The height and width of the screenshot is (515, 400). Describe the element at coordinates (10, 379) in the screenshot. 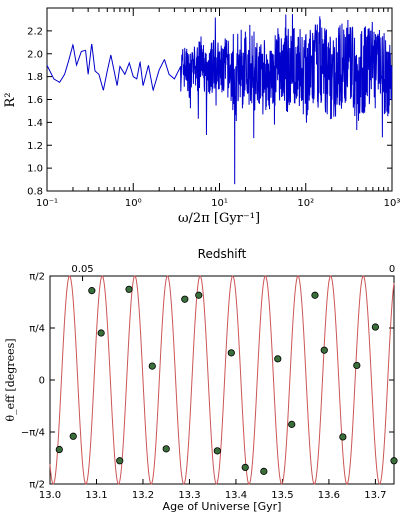

I see `chart2-y-axis-label: θ_eff [degrees]` at that location.